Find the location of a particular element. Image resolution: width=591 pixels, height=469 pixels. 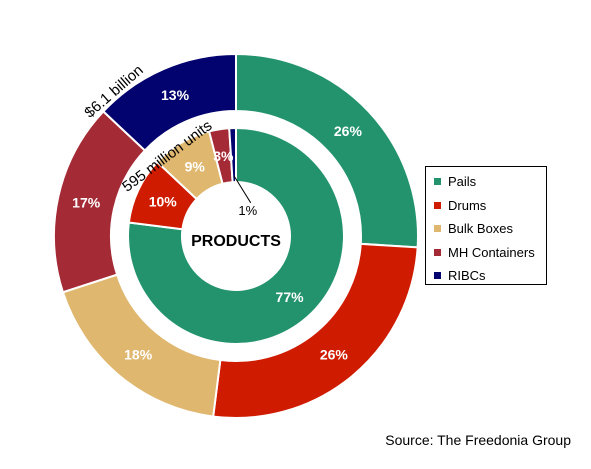

legend-item-mh-containers: MH Containers is located at coordinates (490, 253).